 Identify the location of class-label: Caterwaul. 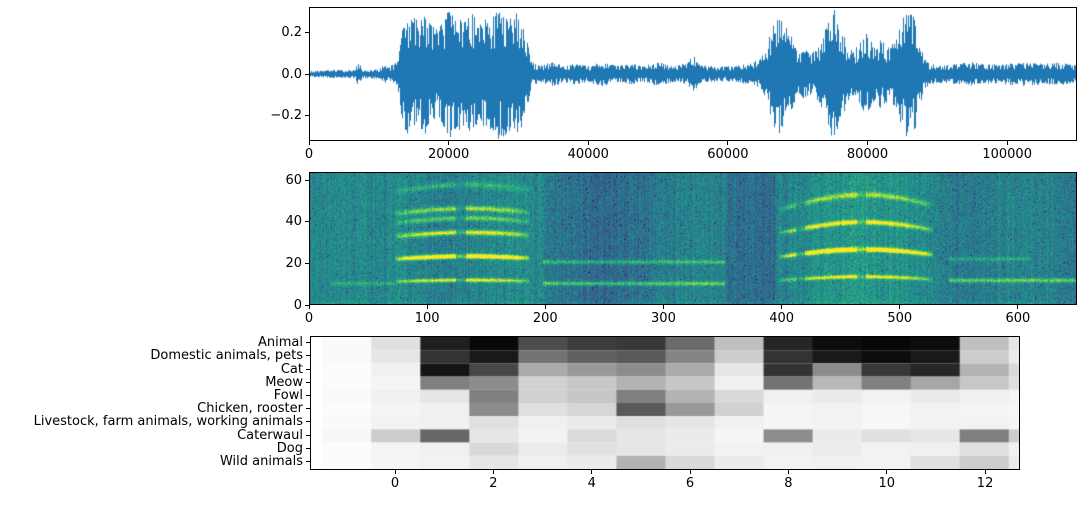
(270, 435).